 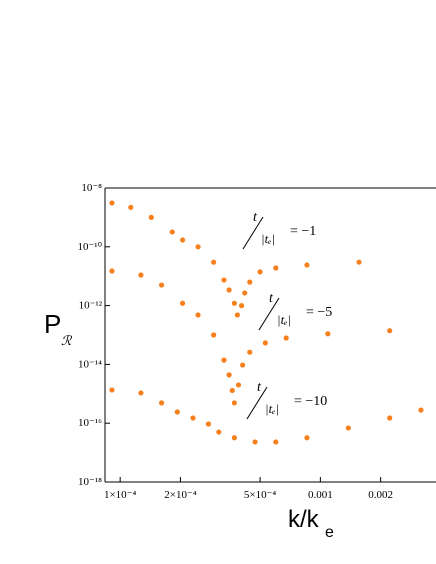 What do you see at coordinates (89, 247) in the screenshot?
I see `y-tick-label: 10⁻¹⁰` at bounding box center [89, 247].